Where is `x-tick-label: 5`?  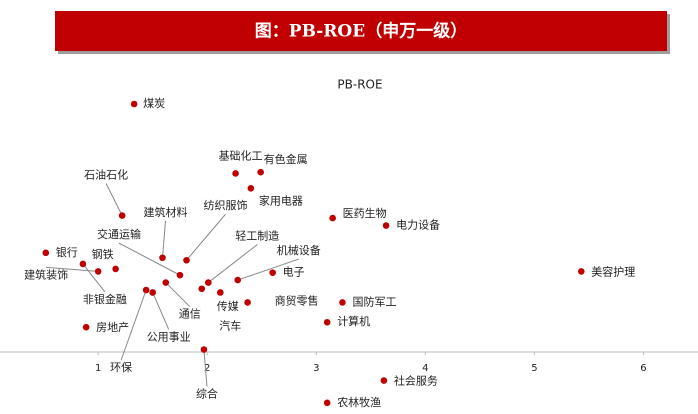 x-tick-label: 5 is located at coordinates (534, 368).